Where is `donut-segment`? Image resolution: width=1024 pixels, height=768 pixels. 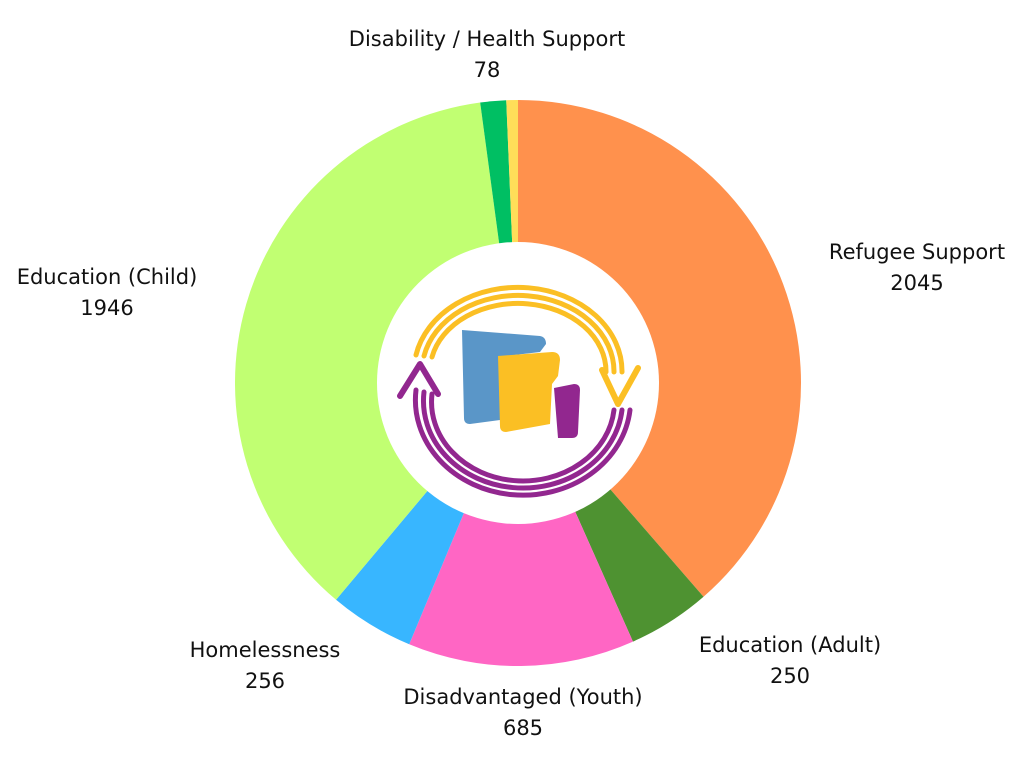 donut-segment is located at coordinates (521, 524).